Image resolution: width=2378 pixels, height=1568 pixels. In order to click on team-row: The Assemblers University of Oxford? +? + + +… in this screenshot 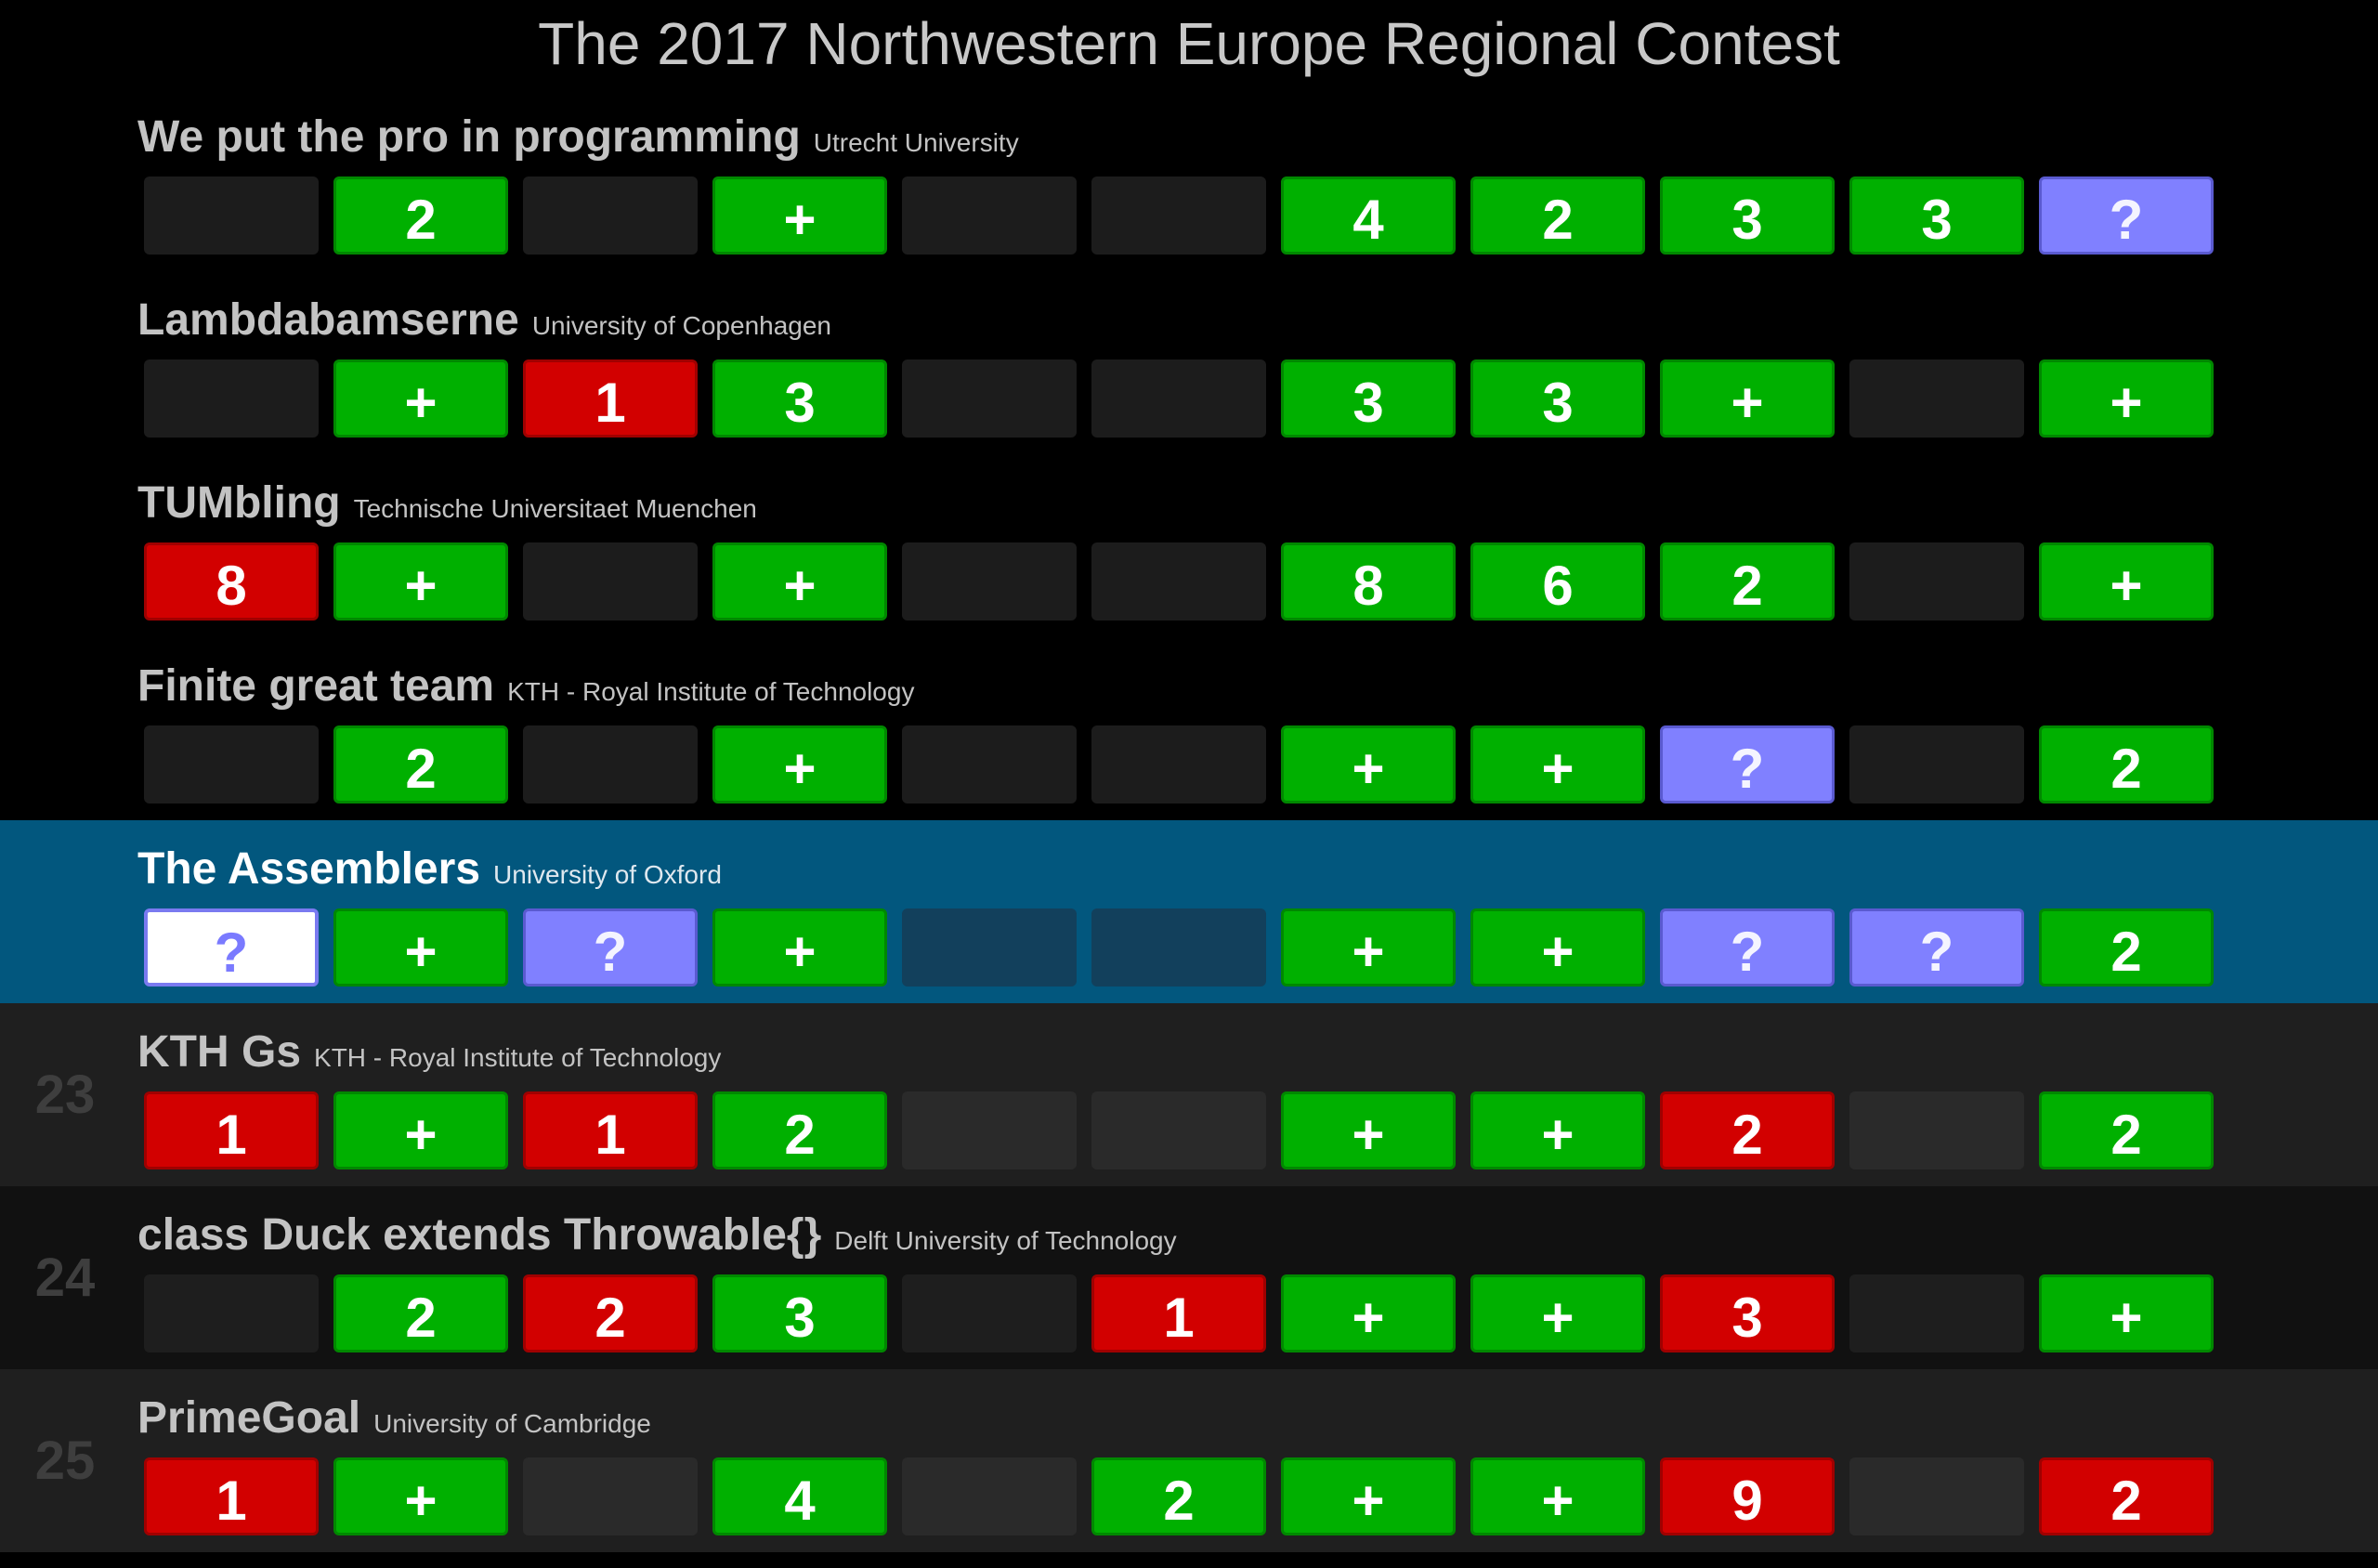, I will do `click(1189, 911)`.